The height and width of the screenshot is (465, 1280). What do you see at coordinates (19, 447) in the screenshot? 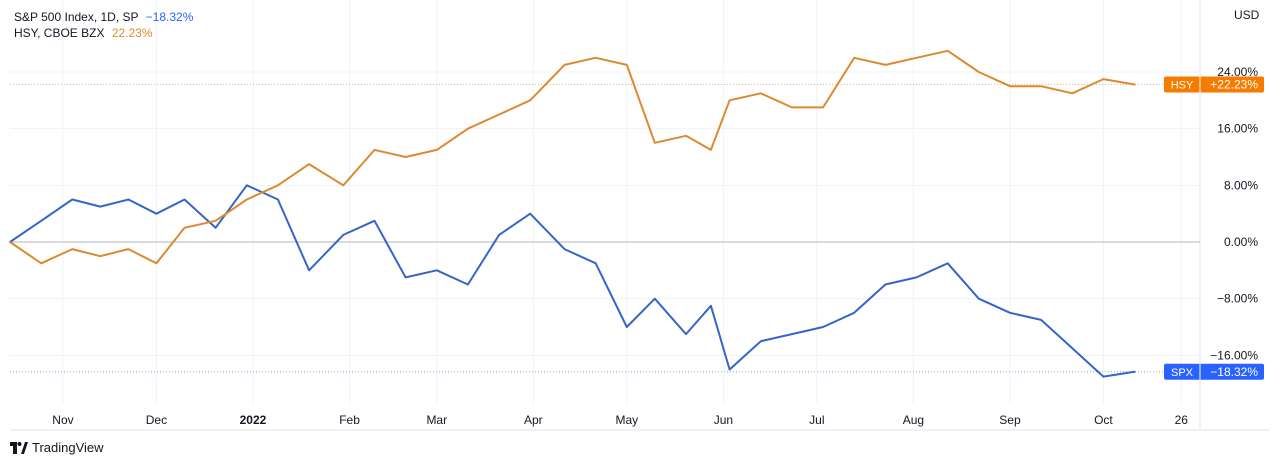
I see `tradingview-logo-icon` at bounding box center [19, 447].